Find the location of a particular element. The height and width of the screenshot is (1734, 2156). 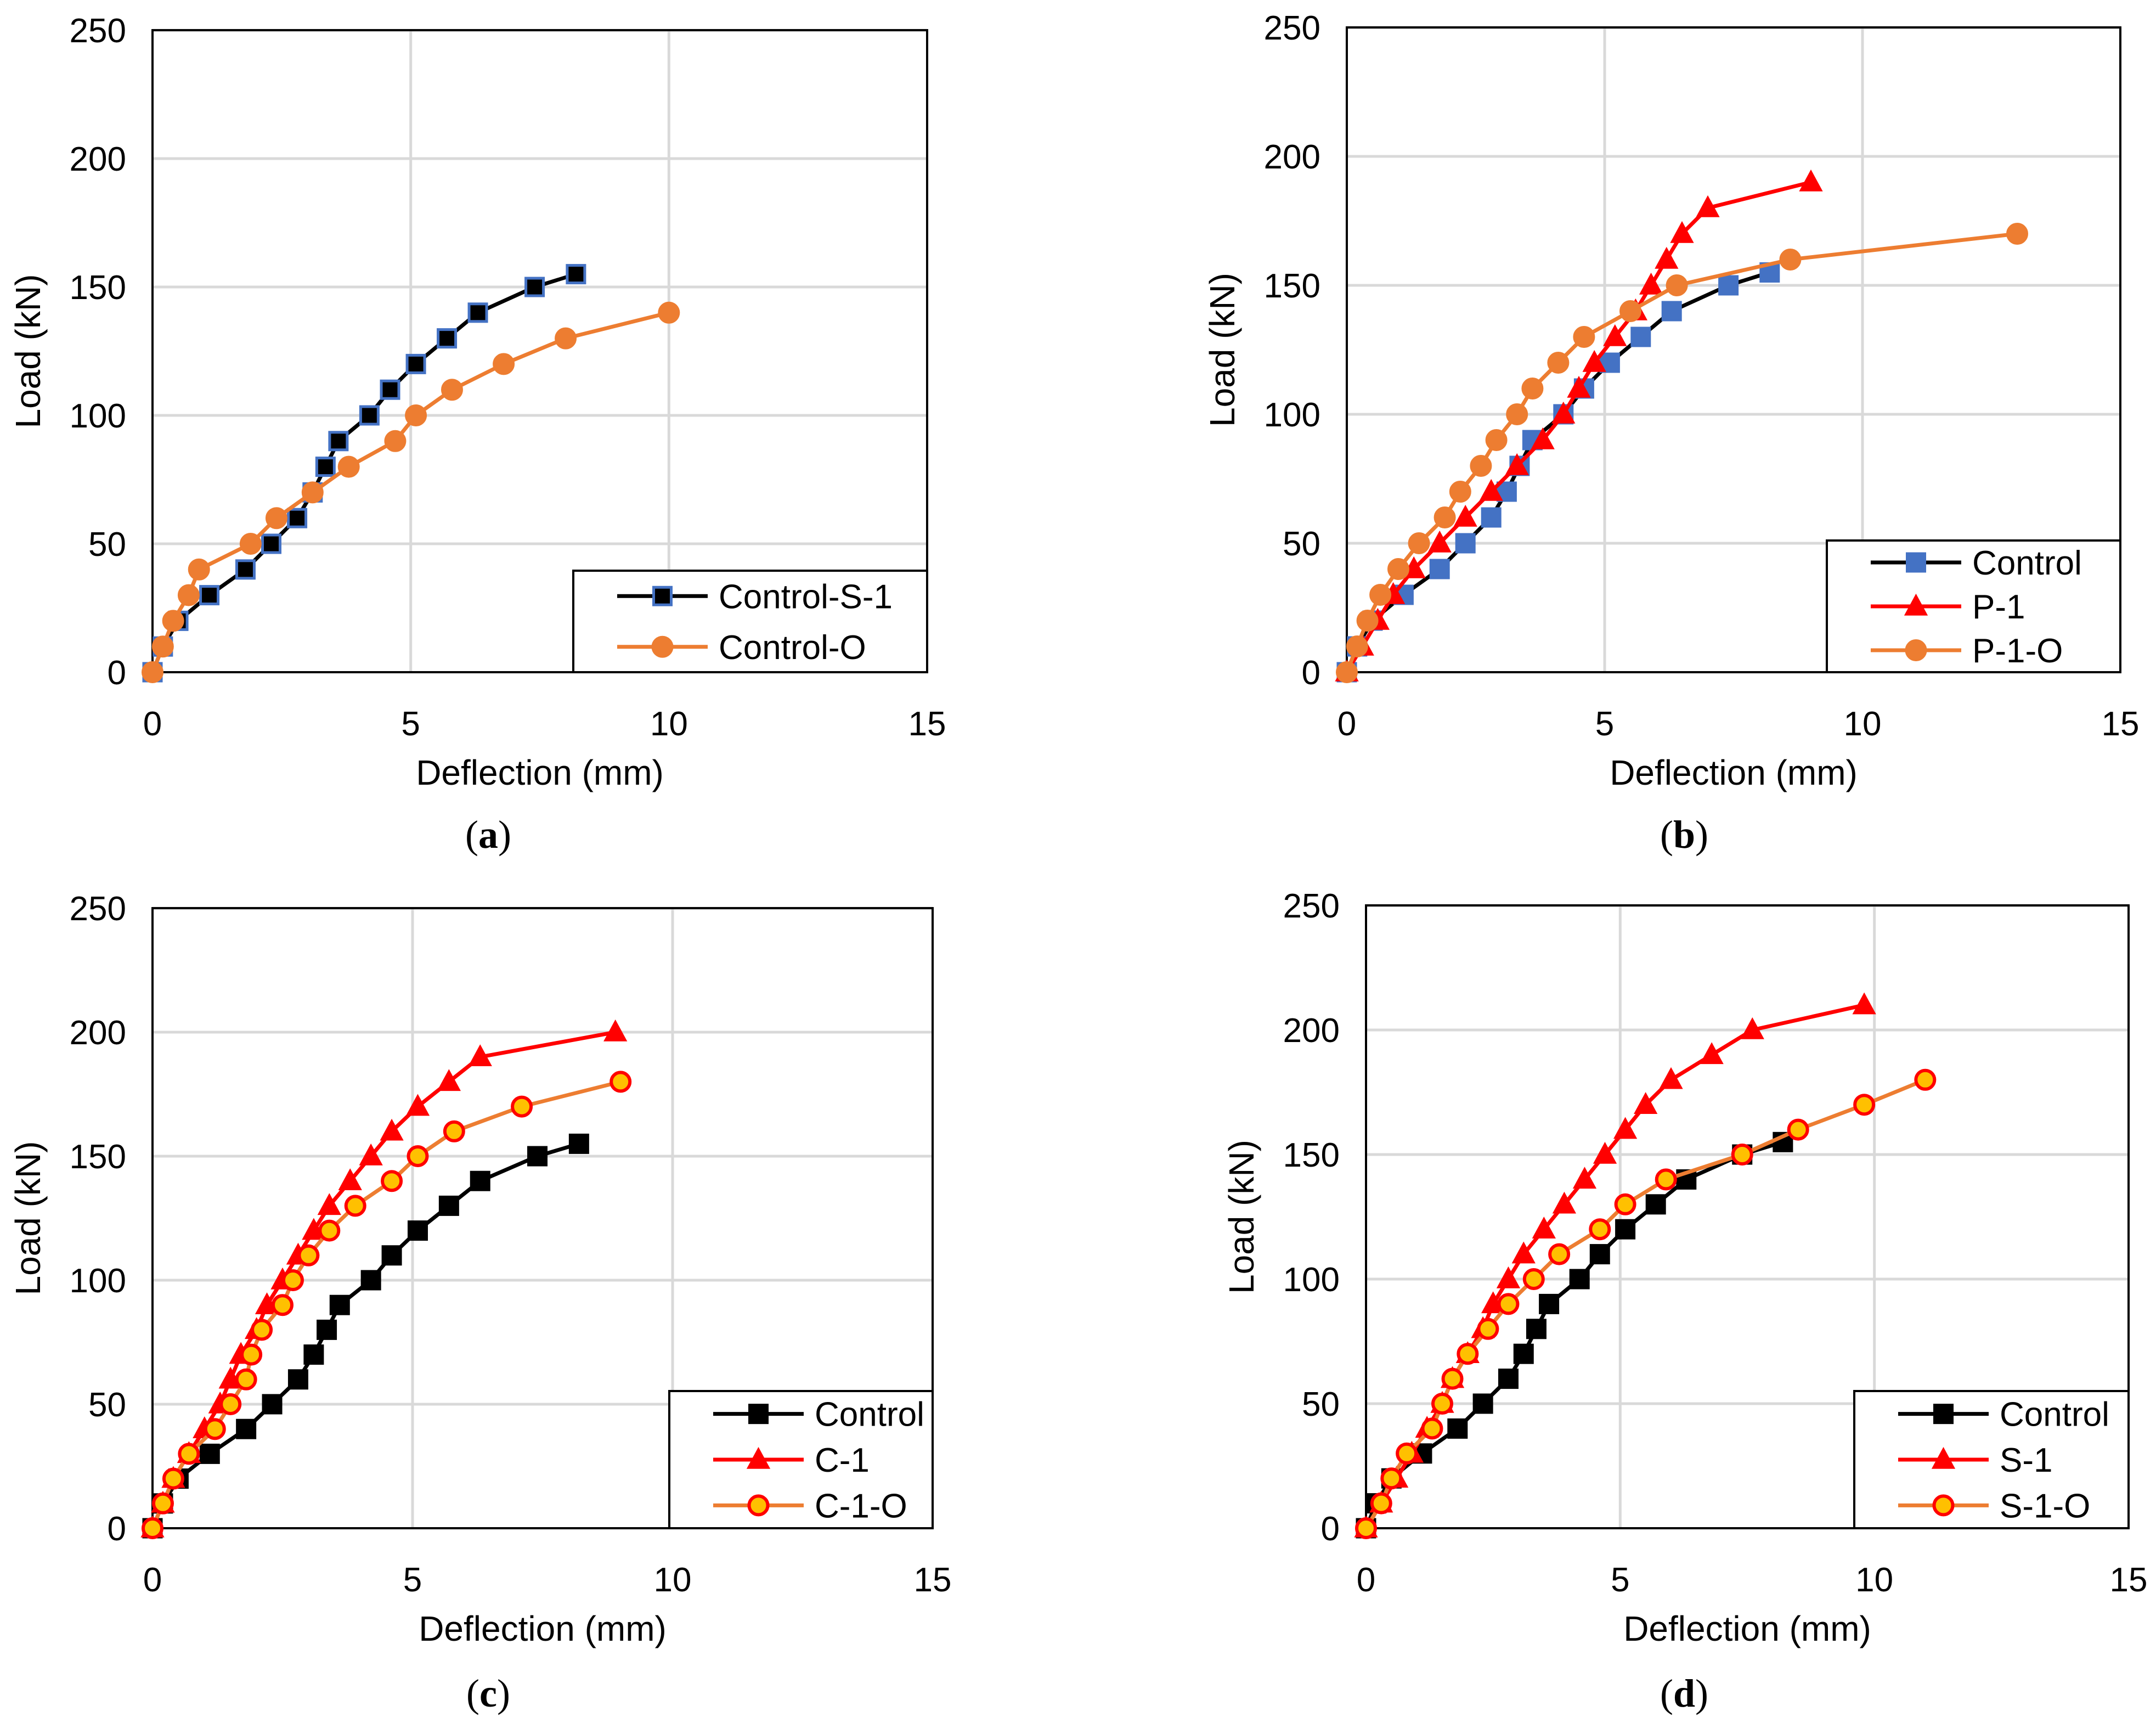

legend-label: S-1-O is located at coordinates (2045, 1506).